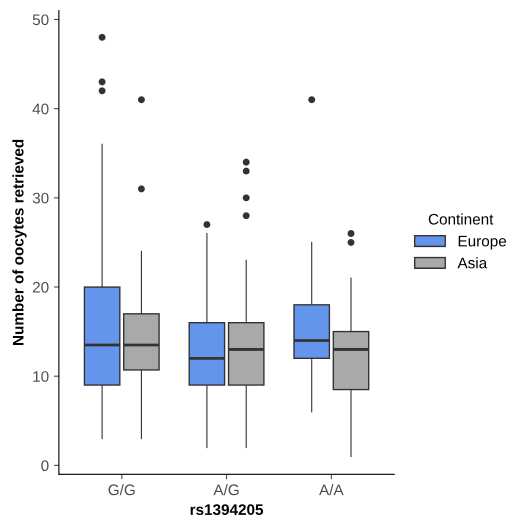  I want to click on x-tick-label: A/A, so click(331, 490).